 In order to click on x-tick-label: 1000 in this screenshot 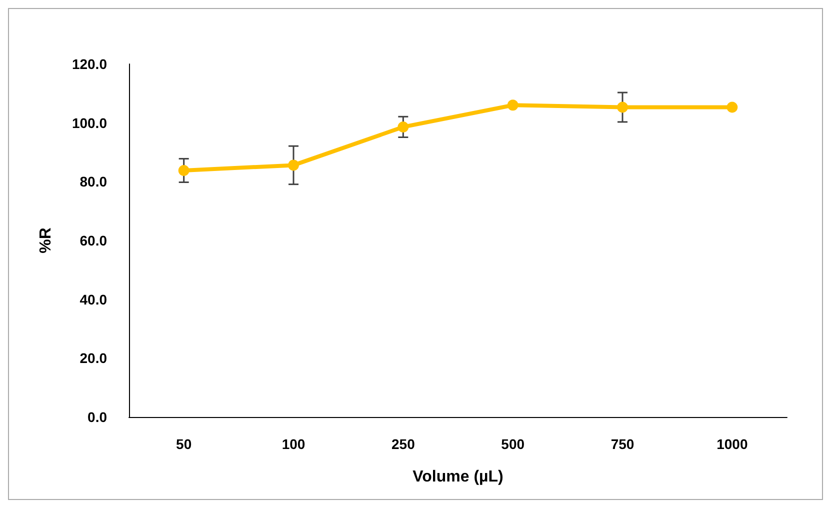, I will do `click(732, 444)`.